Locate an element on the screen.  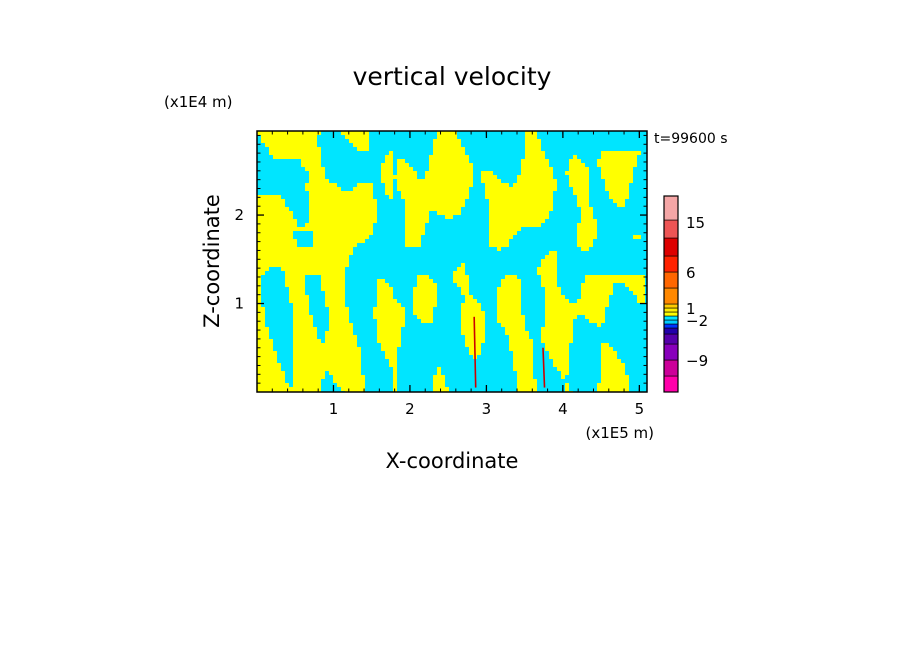
colorbar-label: −9 is located at coordinates (697, 361).